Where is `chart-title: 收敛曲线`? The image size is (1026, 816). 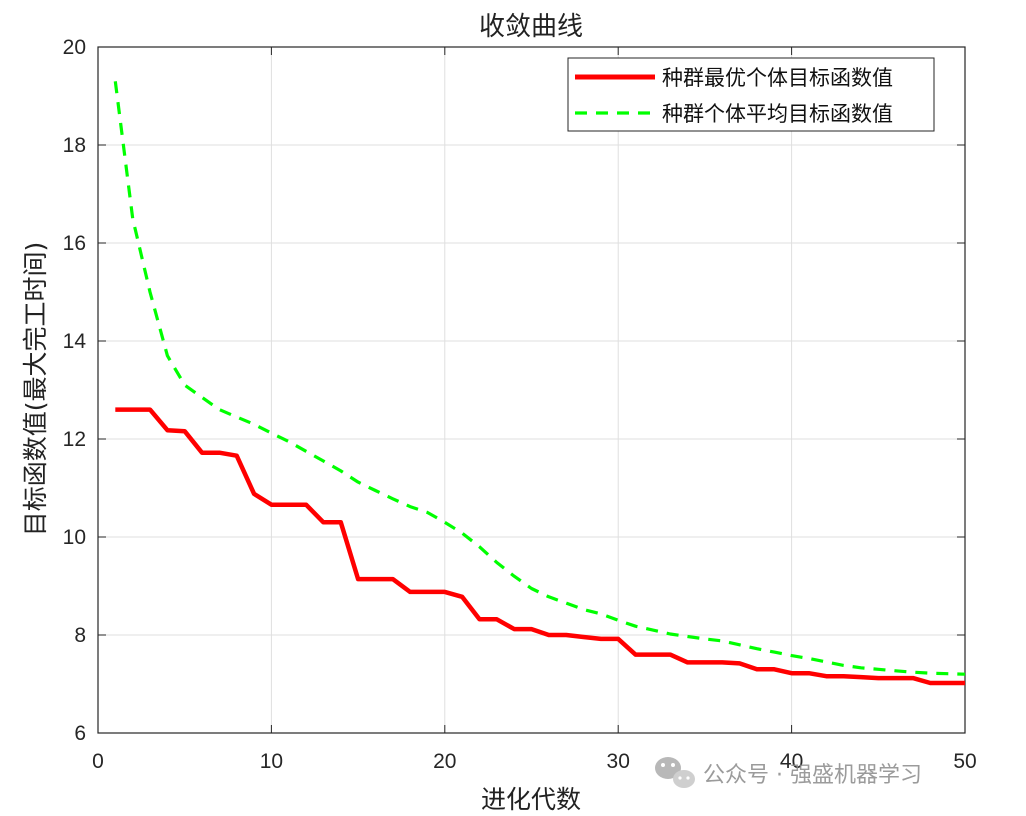 chart-title: 收敛曲线 is located at coordinates (531, 27).